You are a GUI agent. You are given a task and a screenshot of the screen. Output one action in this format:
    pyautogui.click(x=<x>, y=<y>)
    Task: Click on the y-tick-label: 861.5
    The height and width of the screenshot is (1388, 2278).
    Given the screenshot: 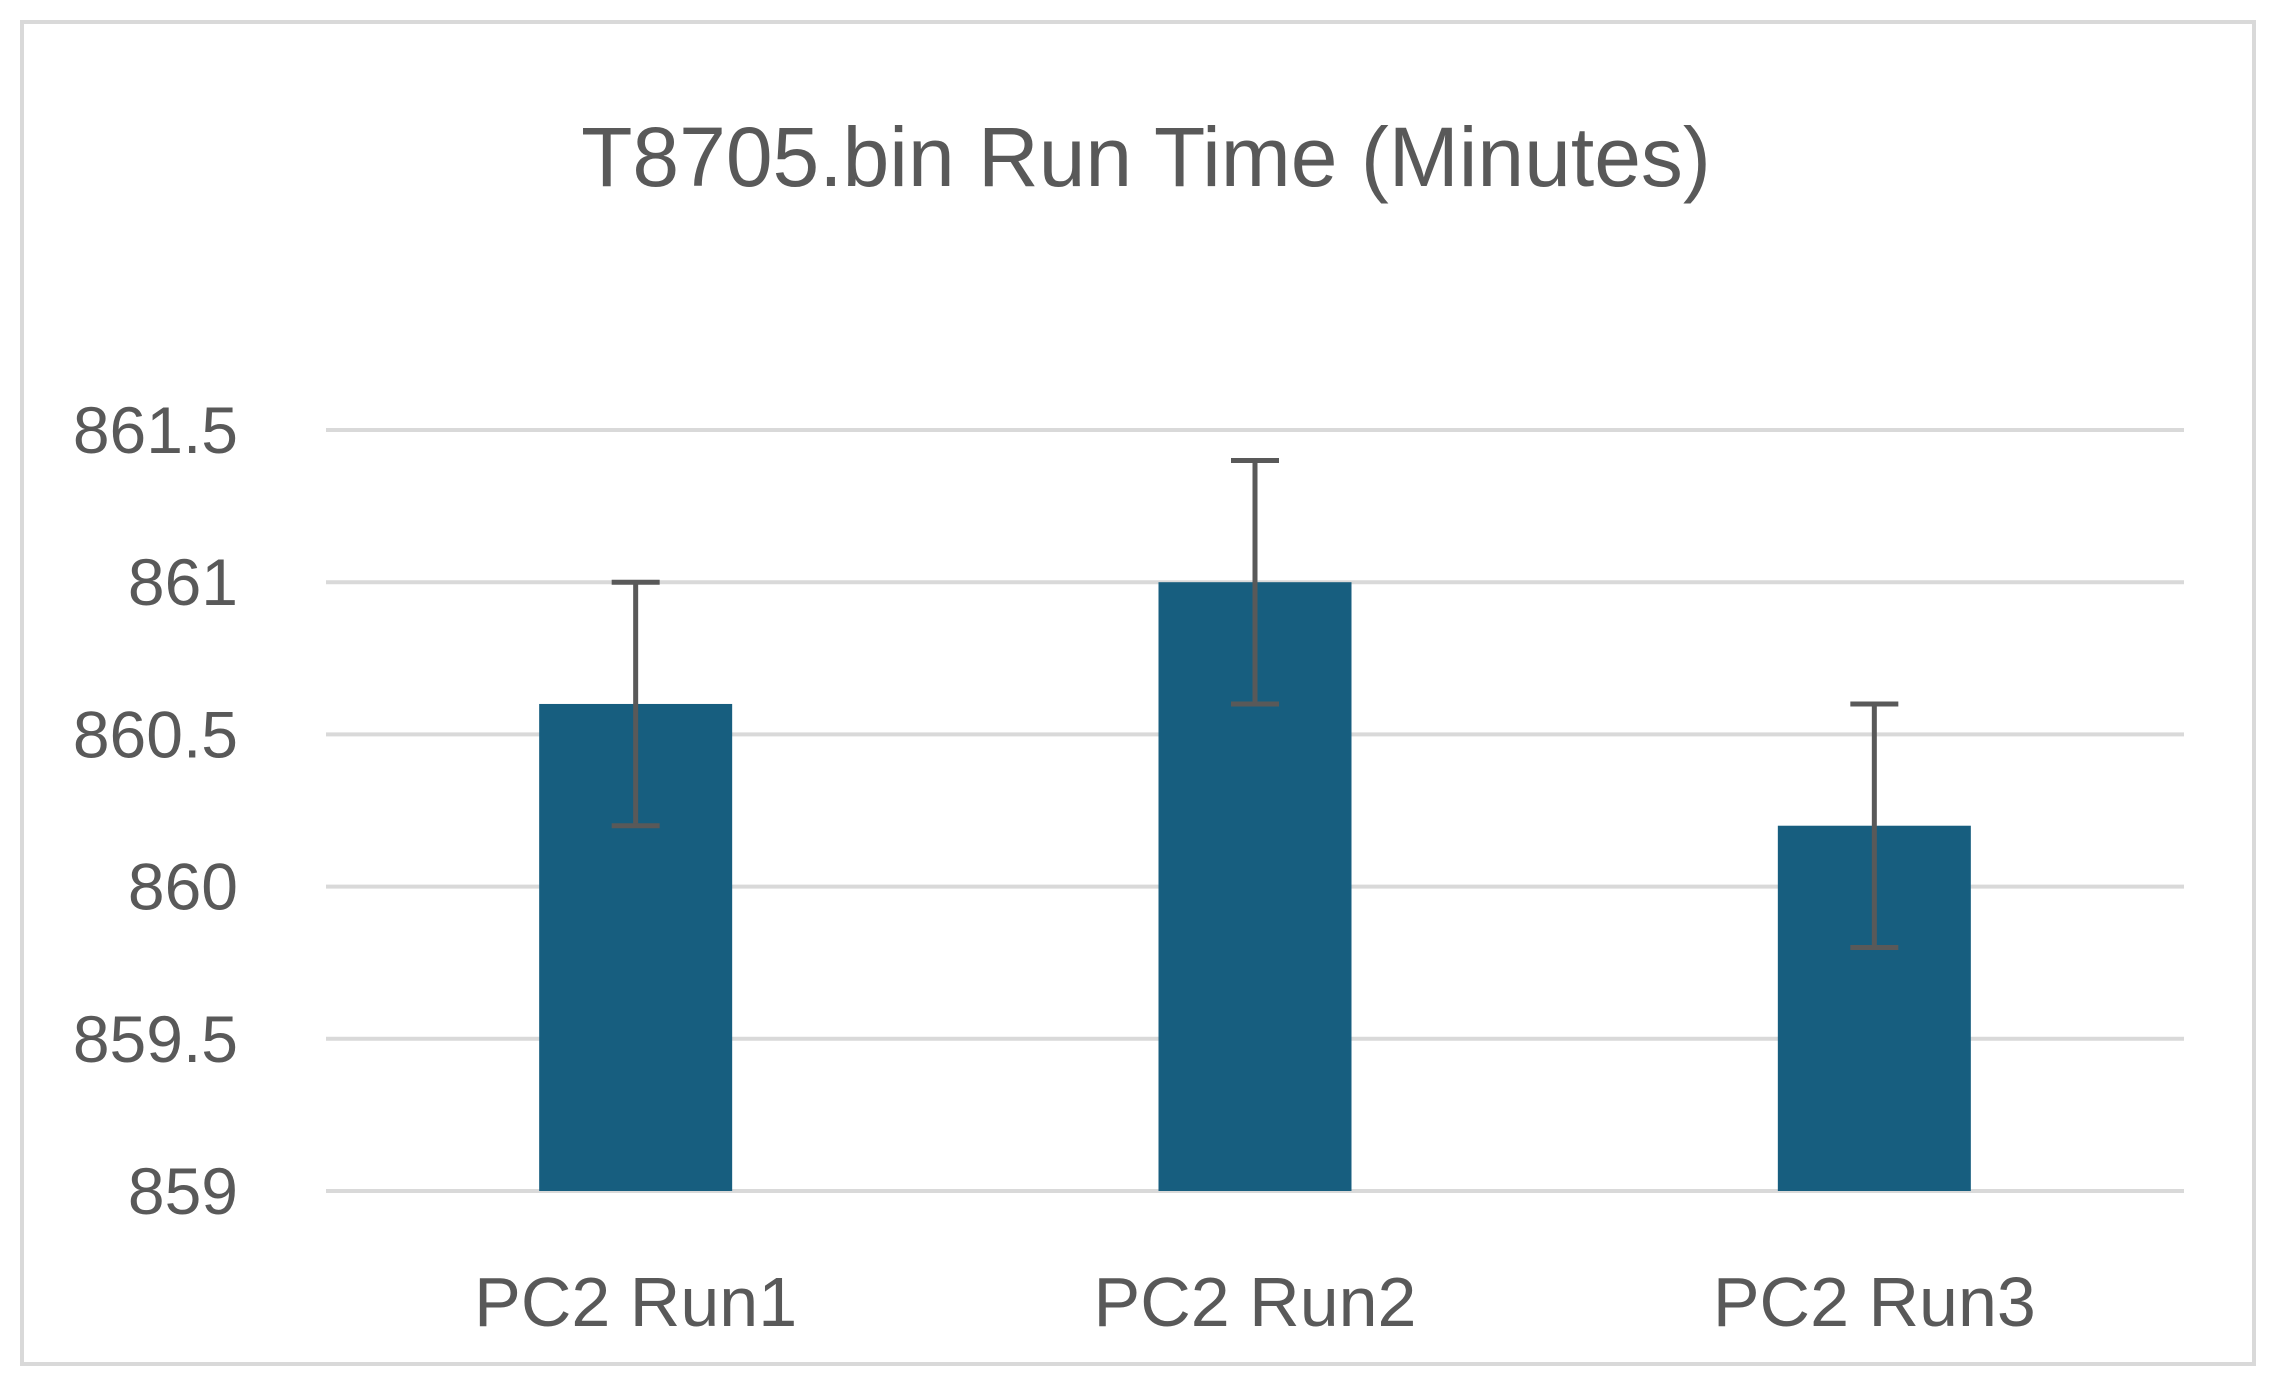 What is the action you would take?
    pyautogui.click(x=155, y=430)
    